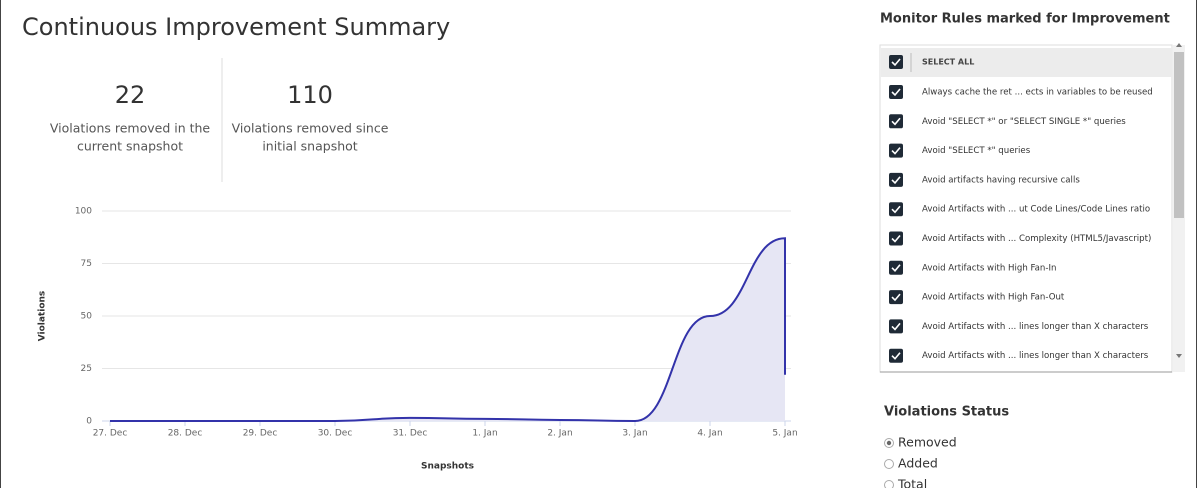  I want to click on select-all-label: SELECT ALL, so click(948, 62).